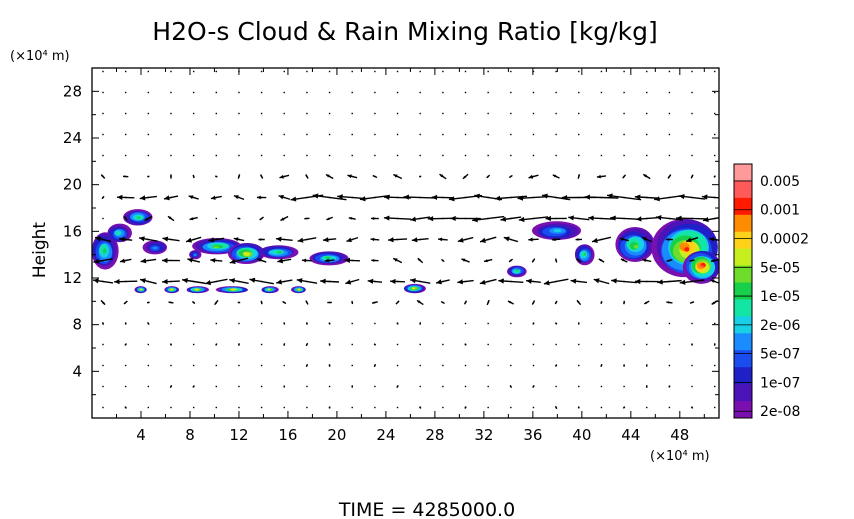 The width and height of the screenshot is (854, 519). I want to click on x-tick-label: 32, so click(483, 435).